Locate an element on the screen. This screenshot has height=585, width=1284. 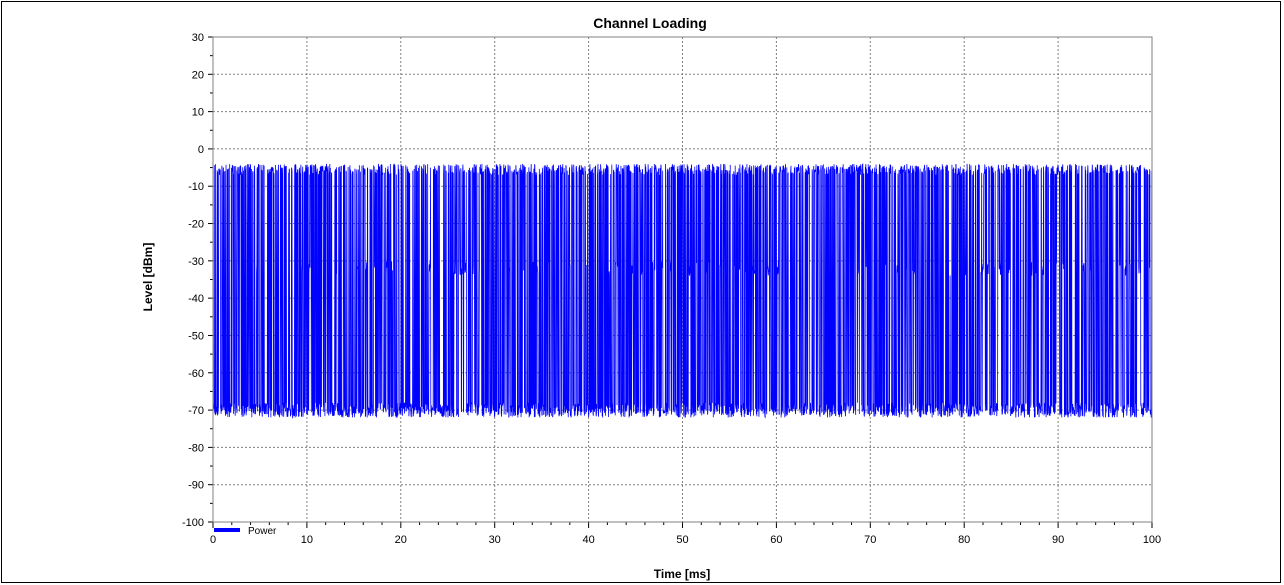
x-tick-label: 80 is located at coordinates (964, 540).